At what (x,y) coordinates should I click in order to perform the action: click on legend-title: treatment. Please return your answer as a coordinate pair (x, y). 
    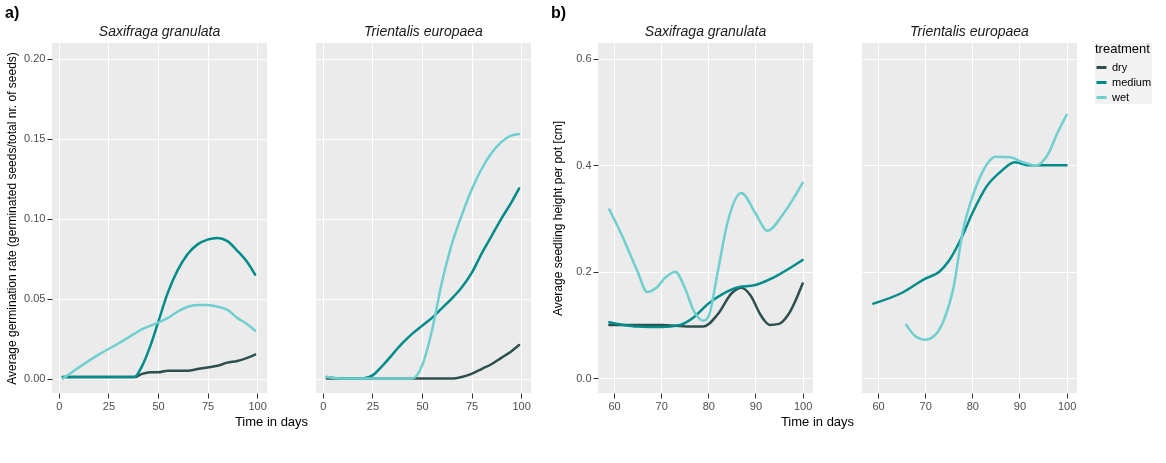
    Looking at the image, I should click on (1123, 48).